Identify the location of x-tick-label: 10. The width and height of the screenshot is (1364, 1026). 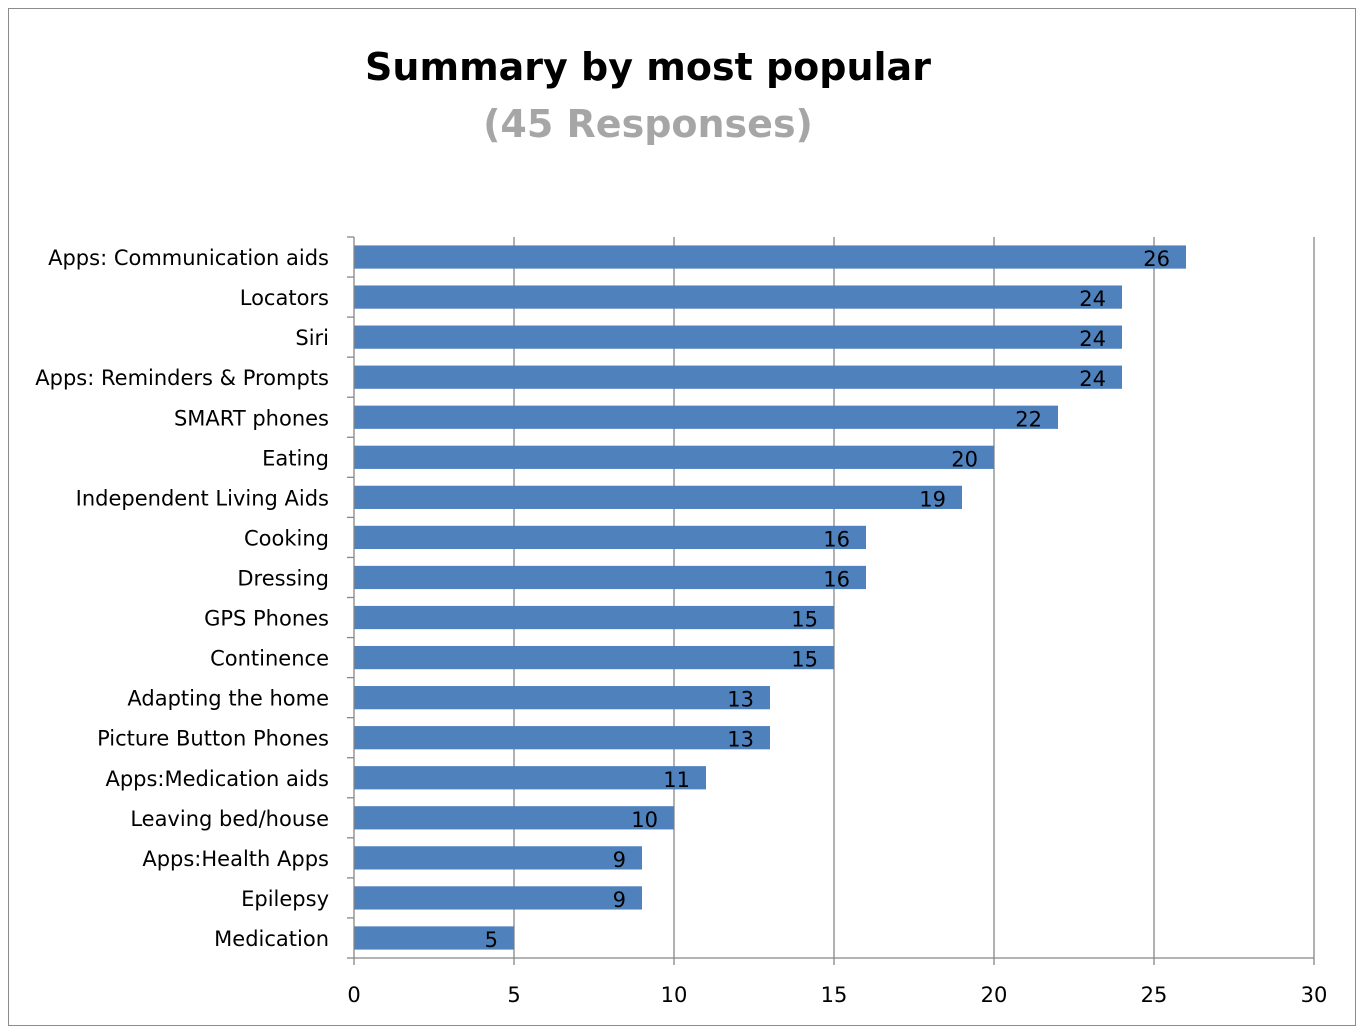
(674, 995).